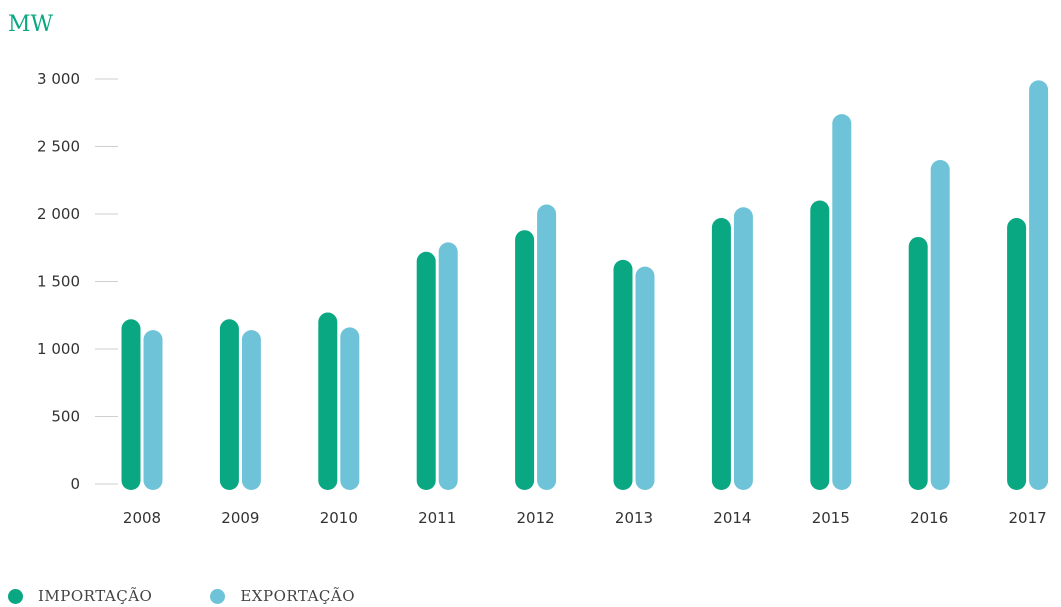 This screenshot has width=1061, height=607. I want to click on y-tick-label: 1 000, so click(58, 349).